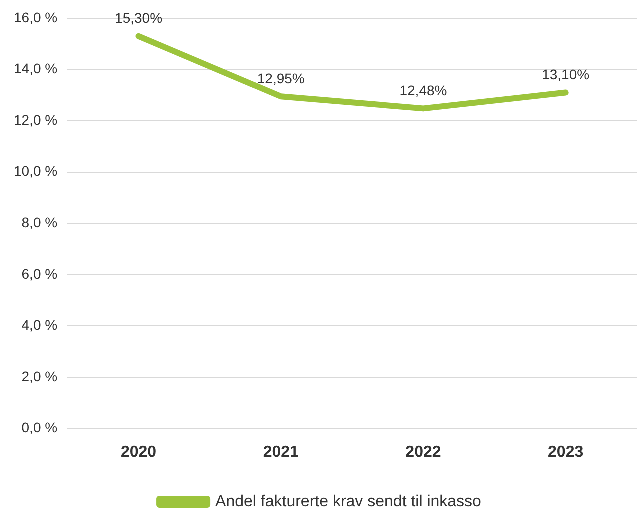 The height and width of the screenshot is (520, 637). I want to click on x-tick-label: 2023, so click(566, 452).